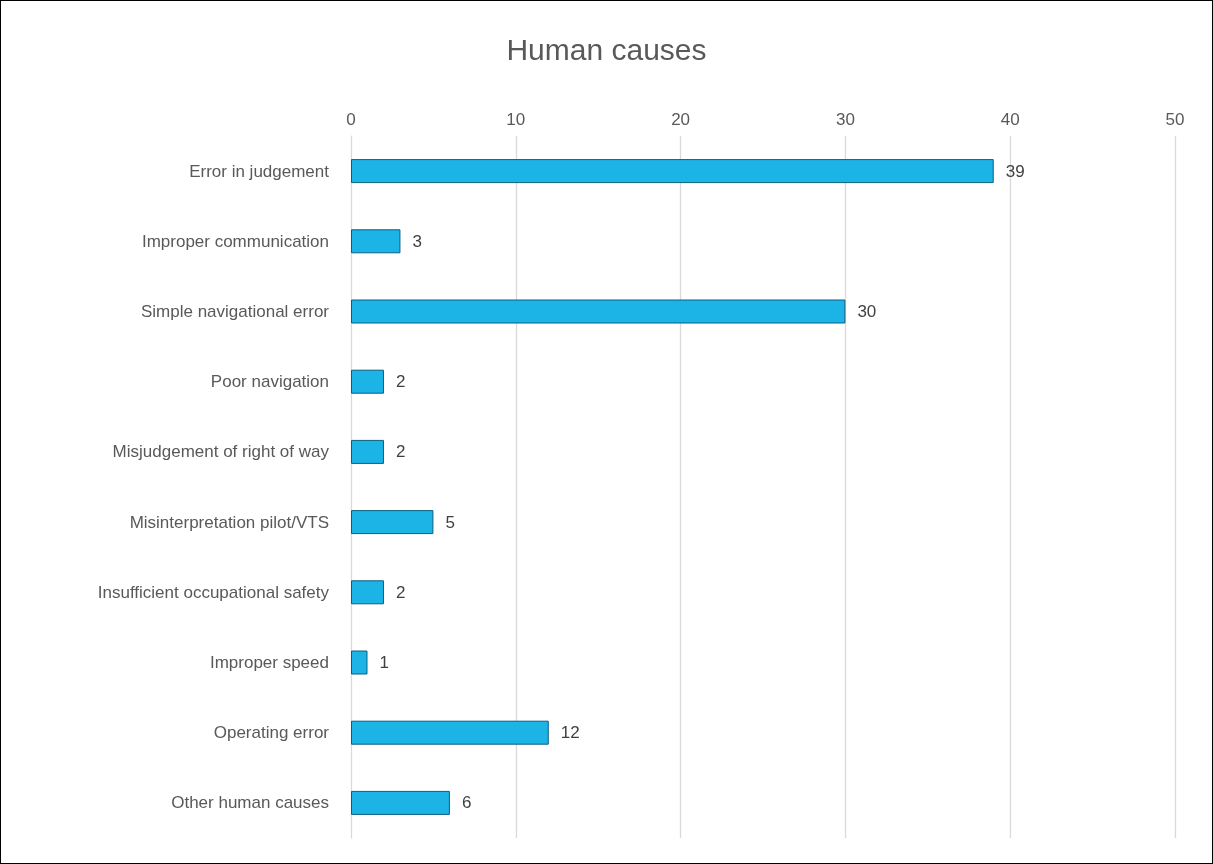  I want to click on x-tick-label: 30, so click(845, 119).